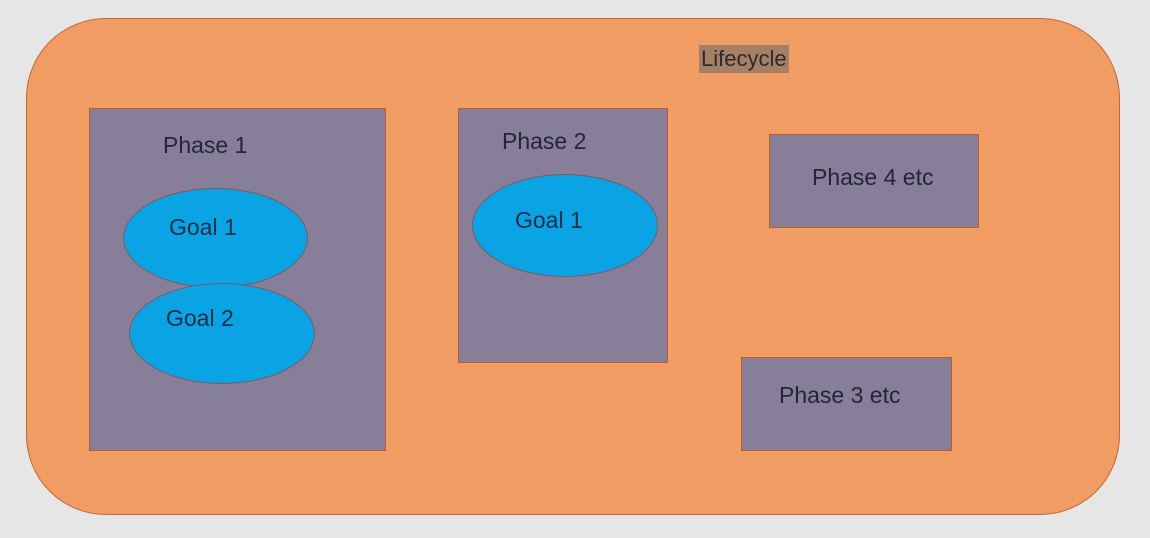 Image resolution: width=1150 pixels, height=538 pixels. Describe the element at coordinates (205, 145) in the screenshot. I see `phase-1-label: Phase 1` at that location.